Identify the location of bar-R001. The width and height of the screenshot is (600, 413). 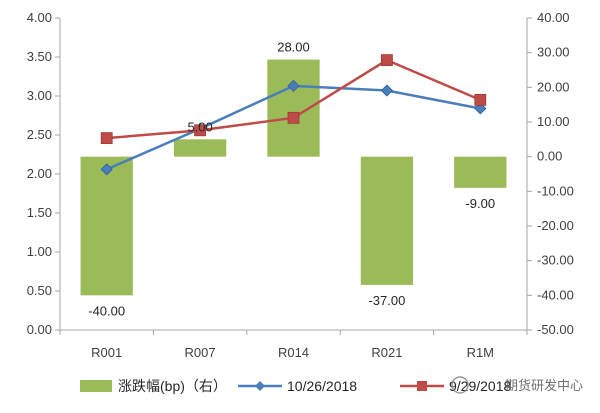
(106, 226).